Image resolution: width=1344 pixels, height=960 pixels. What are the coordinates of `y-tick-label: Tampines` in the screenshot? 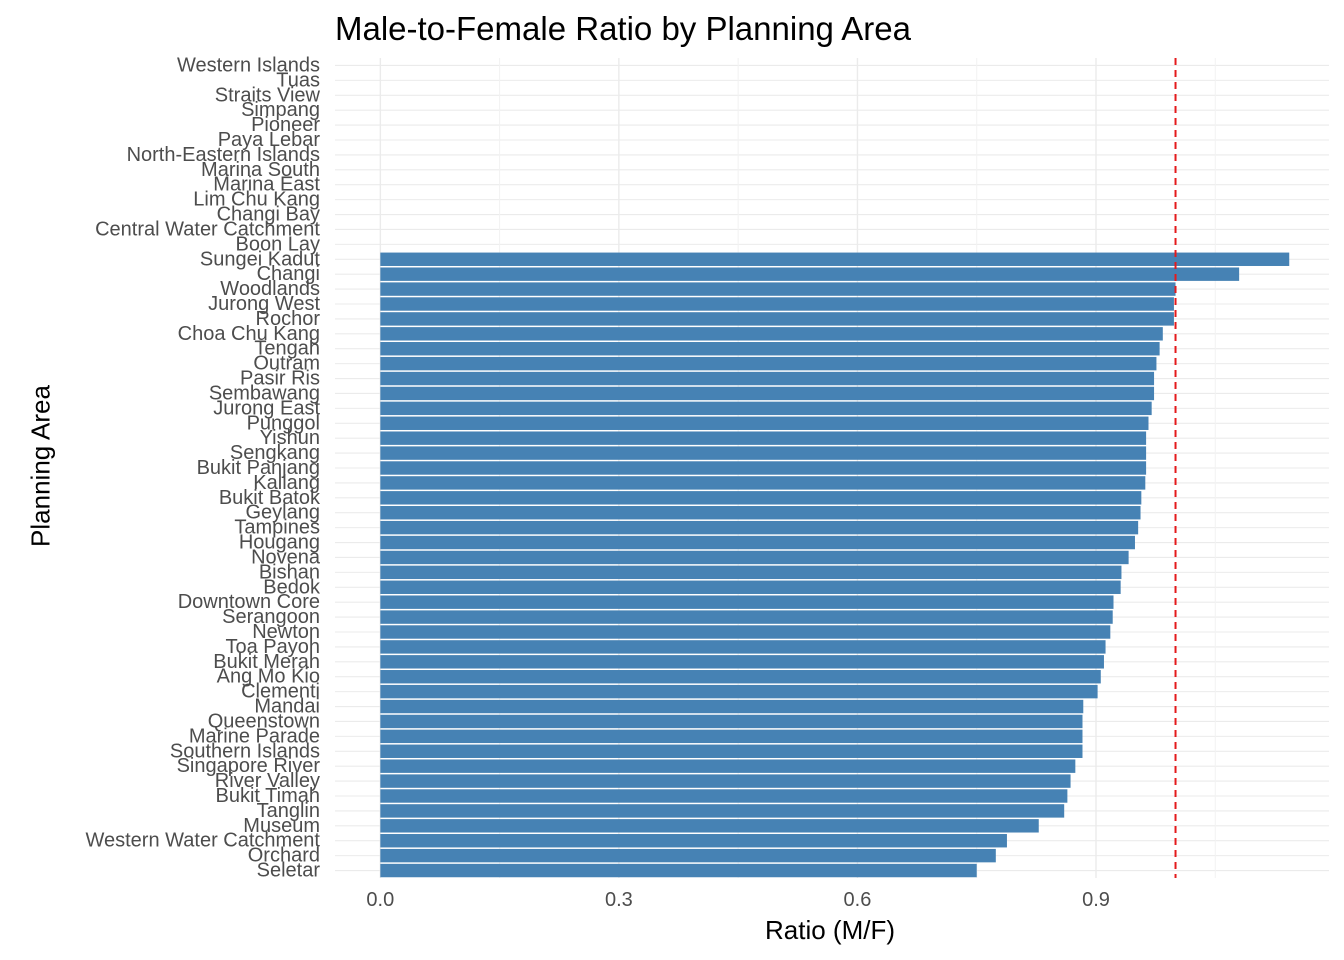 It's located at (277, 528).